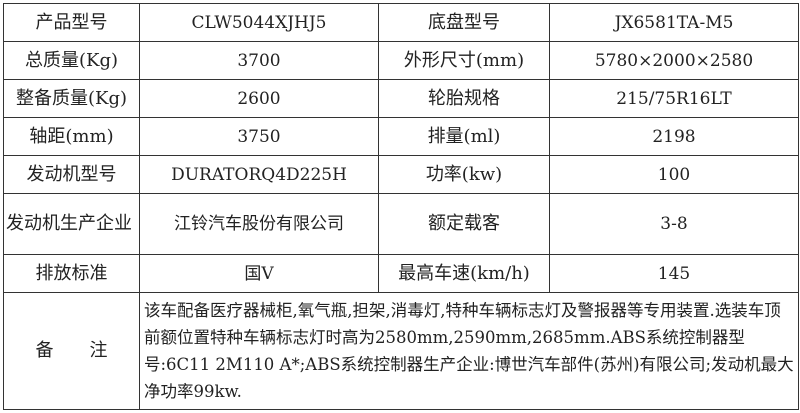 The width and height of the screenshot is (800, 413). What do you see at coordinates (259, 273) in the screenshot?
I see `spec-value: 国Ⅴ` at bounding box center [259, 273].